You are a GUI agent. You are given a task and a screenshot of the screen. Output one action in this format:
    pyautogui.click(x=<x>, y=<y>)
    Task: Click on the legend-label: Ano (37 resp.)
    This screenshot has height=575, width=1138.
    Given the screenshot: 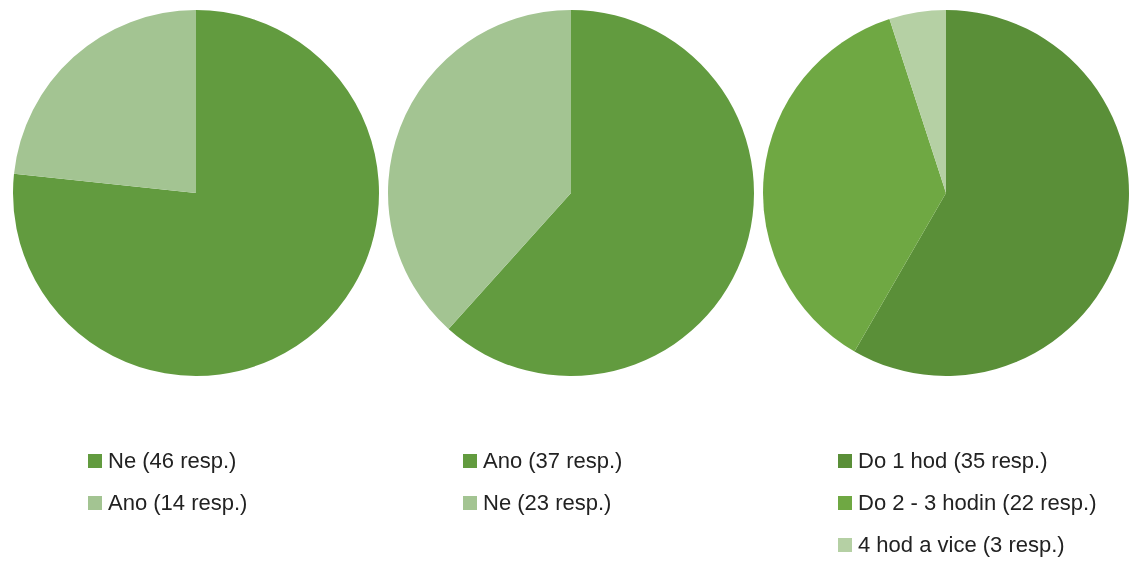 What is the action you would take?
    pyautogui.click(x=553, y=461)
    